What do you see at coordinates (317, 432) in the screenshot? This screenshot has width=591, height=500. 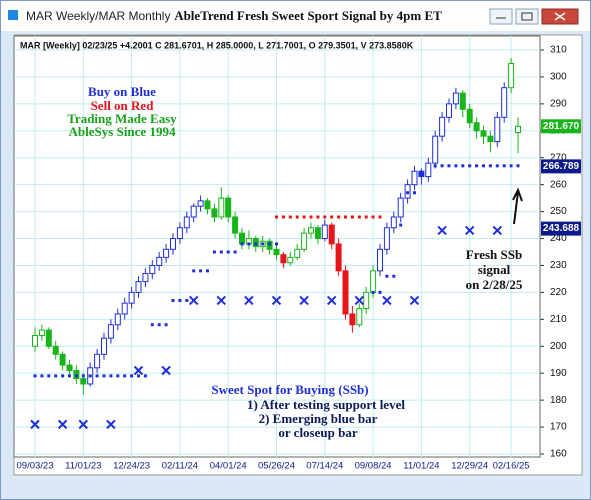 I see `annotation: or closeup bar` at bounding box center [317, 432].